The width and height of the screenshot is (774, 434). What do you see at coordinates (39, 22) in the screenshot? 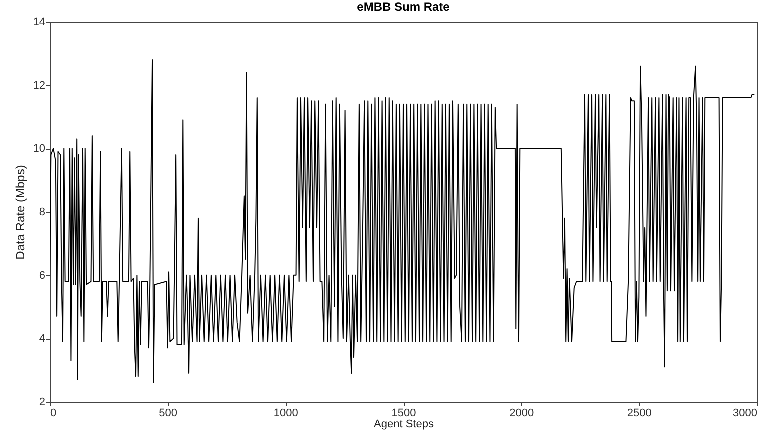
I see `y-tick-label: 14` at bounding box center [39, 22].